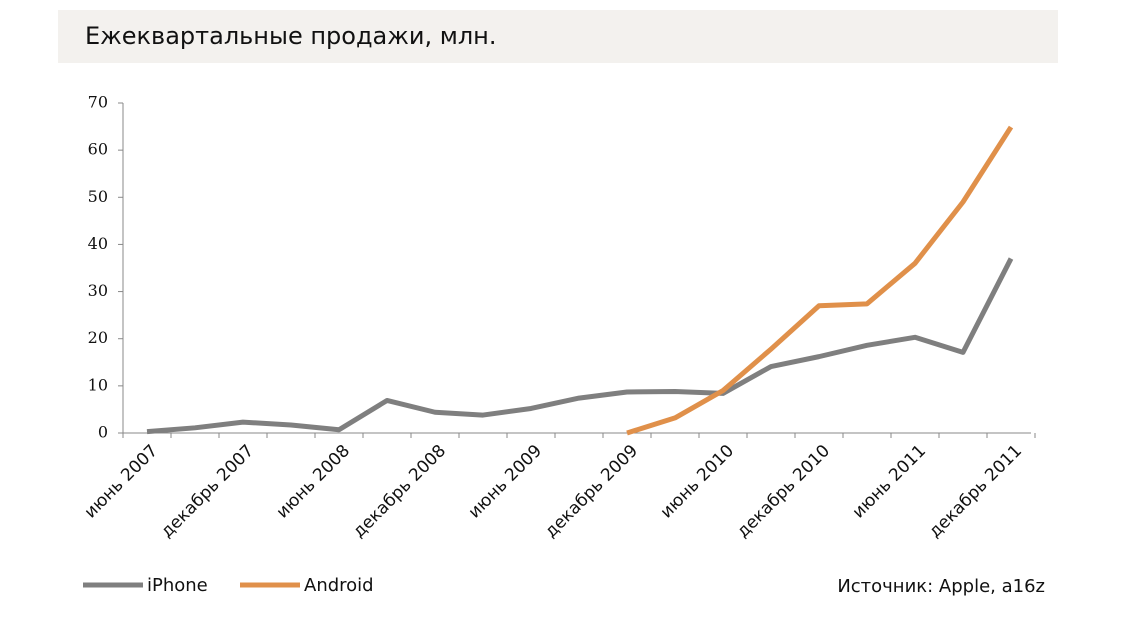 The height and width of the screenshot is (638, 1122). Describe the element at coordinates (697, 481) in the screenshot. I see `x-tick-label: июнь 2010` at that location.